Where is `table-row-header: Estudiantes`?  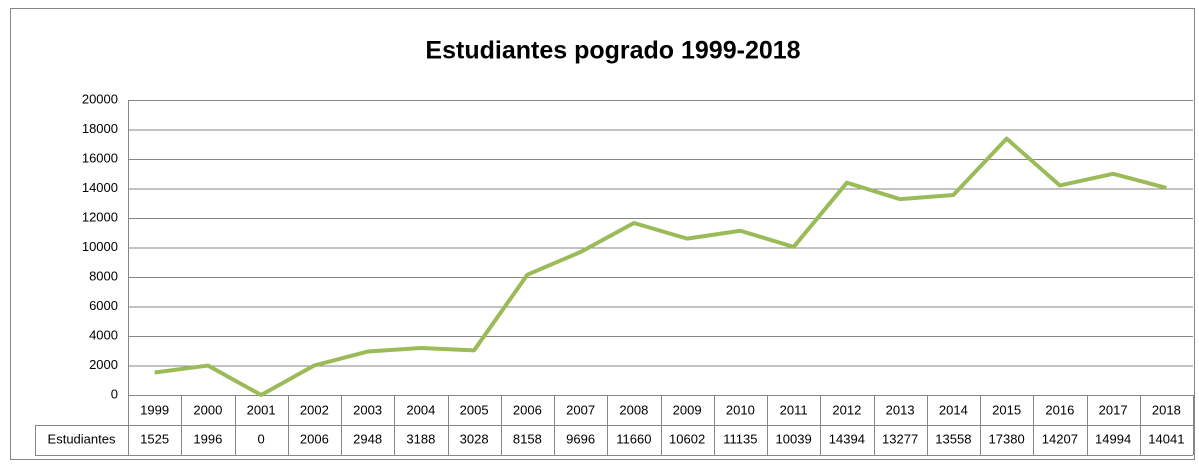
table-row-header: Estudiantes is located at coordinates (82, 438).